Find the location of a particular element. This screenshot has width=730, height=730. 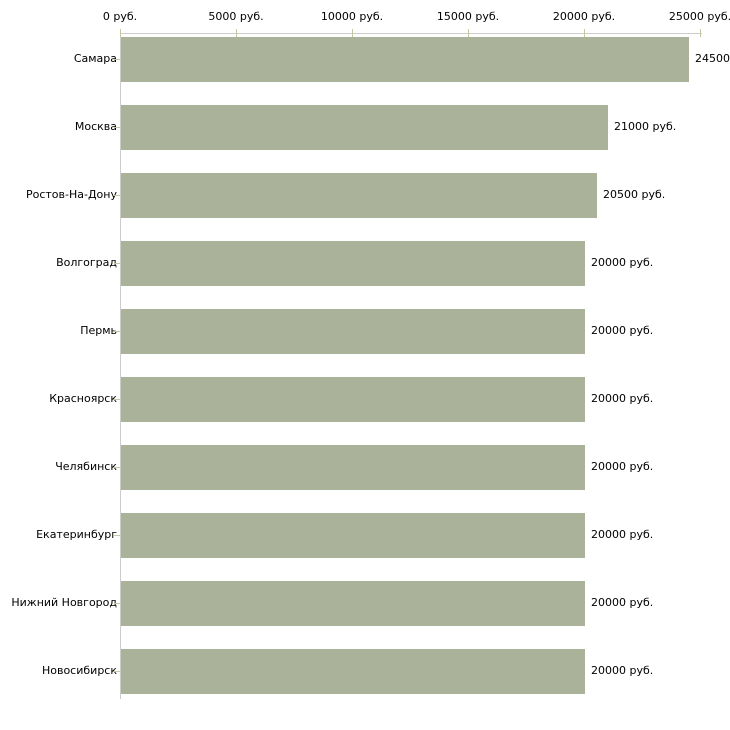

value-label: 24500 is located at coordinates (712, 58).